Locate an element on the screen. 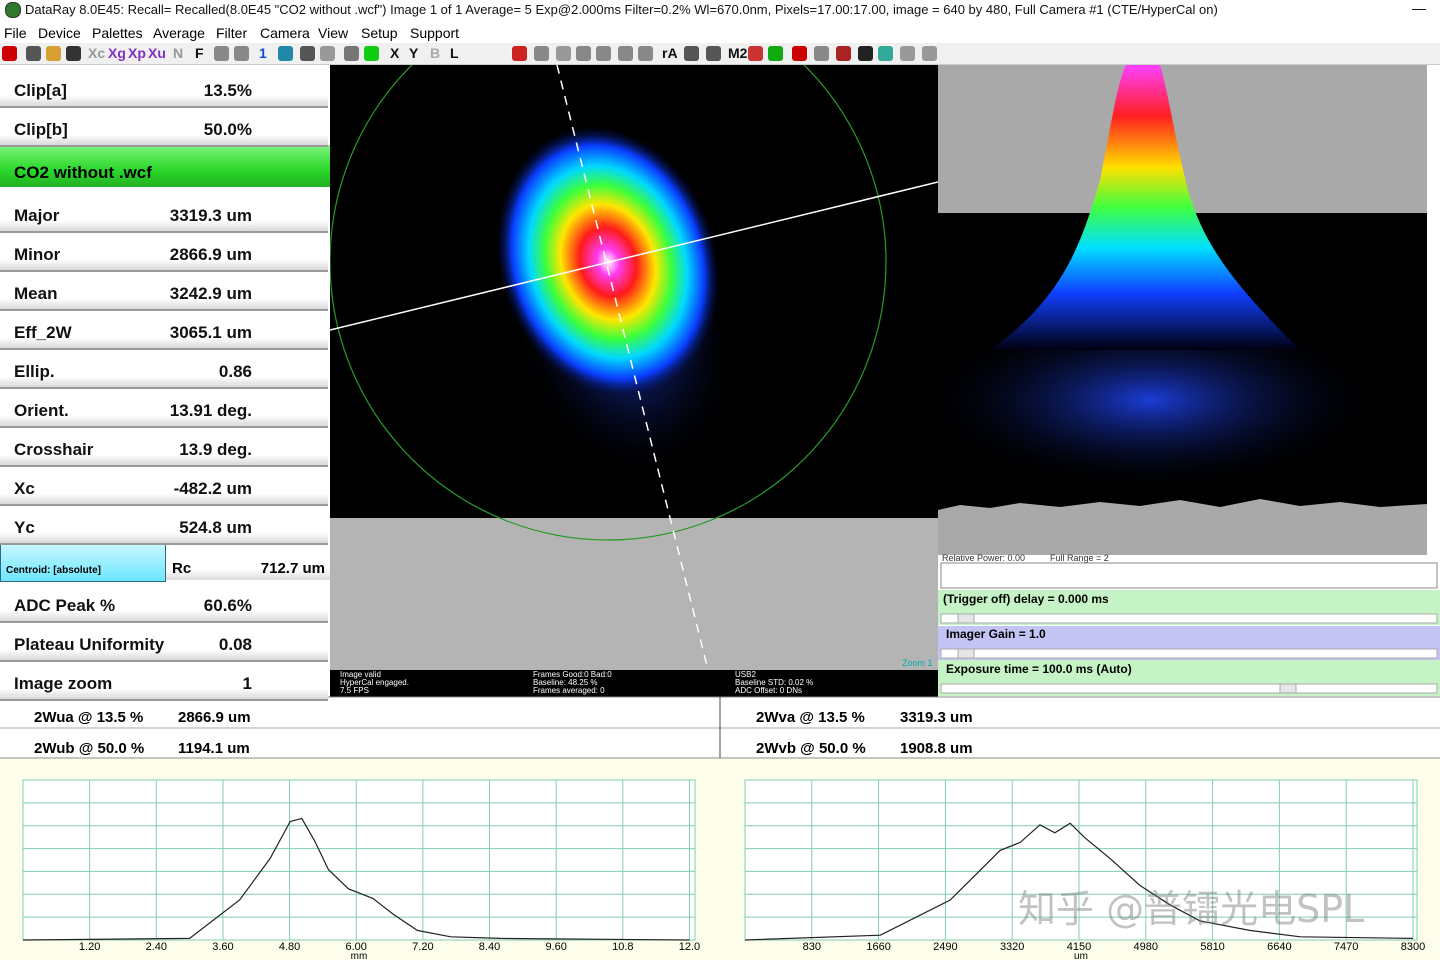  crosshair-major is located at coordinates (634, 256).